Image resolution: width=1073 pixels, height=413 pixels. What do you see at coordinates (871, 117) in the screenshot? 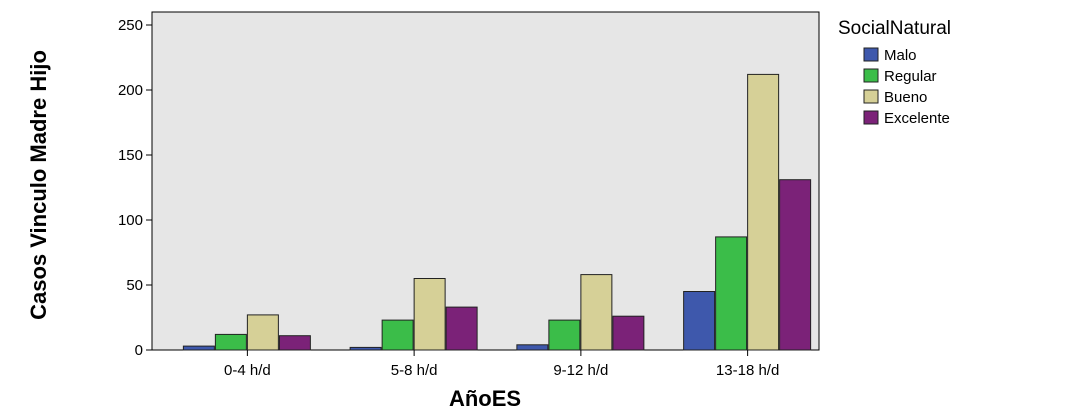
I see `legend-swatch-excelente` at bounding box center [871, 117].